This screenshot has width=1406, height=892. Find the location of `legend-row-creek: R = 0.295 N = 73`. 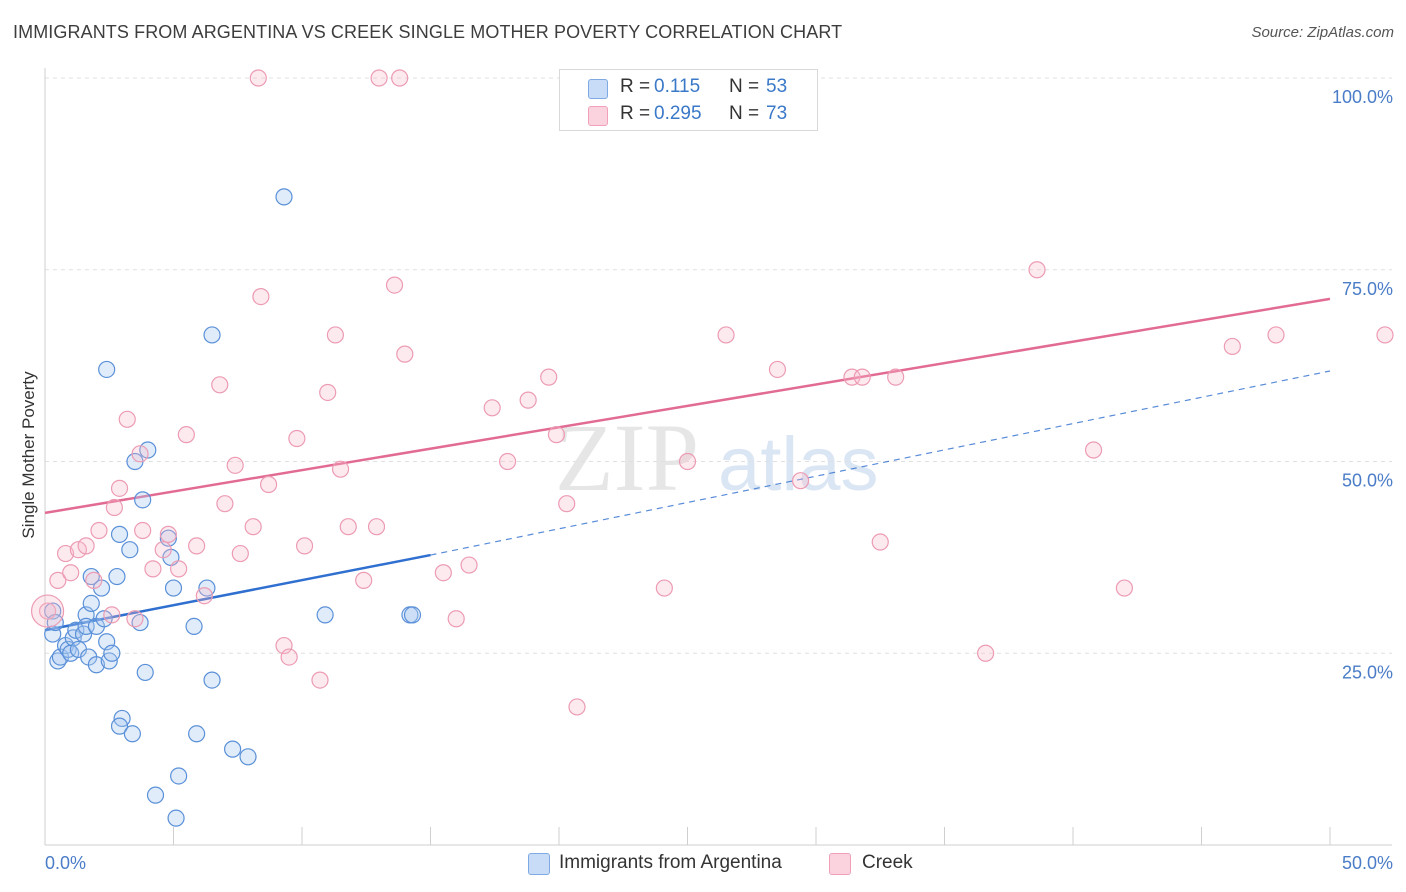

legend-row-creek: R = 0.295 N = 73 is located at coordinates (688, 115).